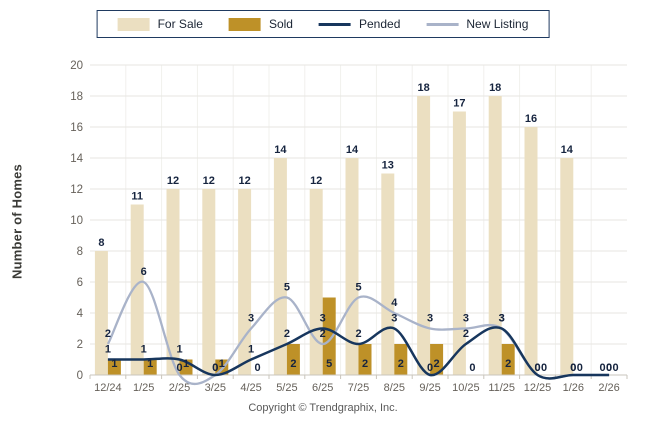 Image resolution: width=646 pixels, height=434 pixels. Describe the element at coordinates (501, 388) in the screenshot. I see `x-tick-label: 11/25` at that location.